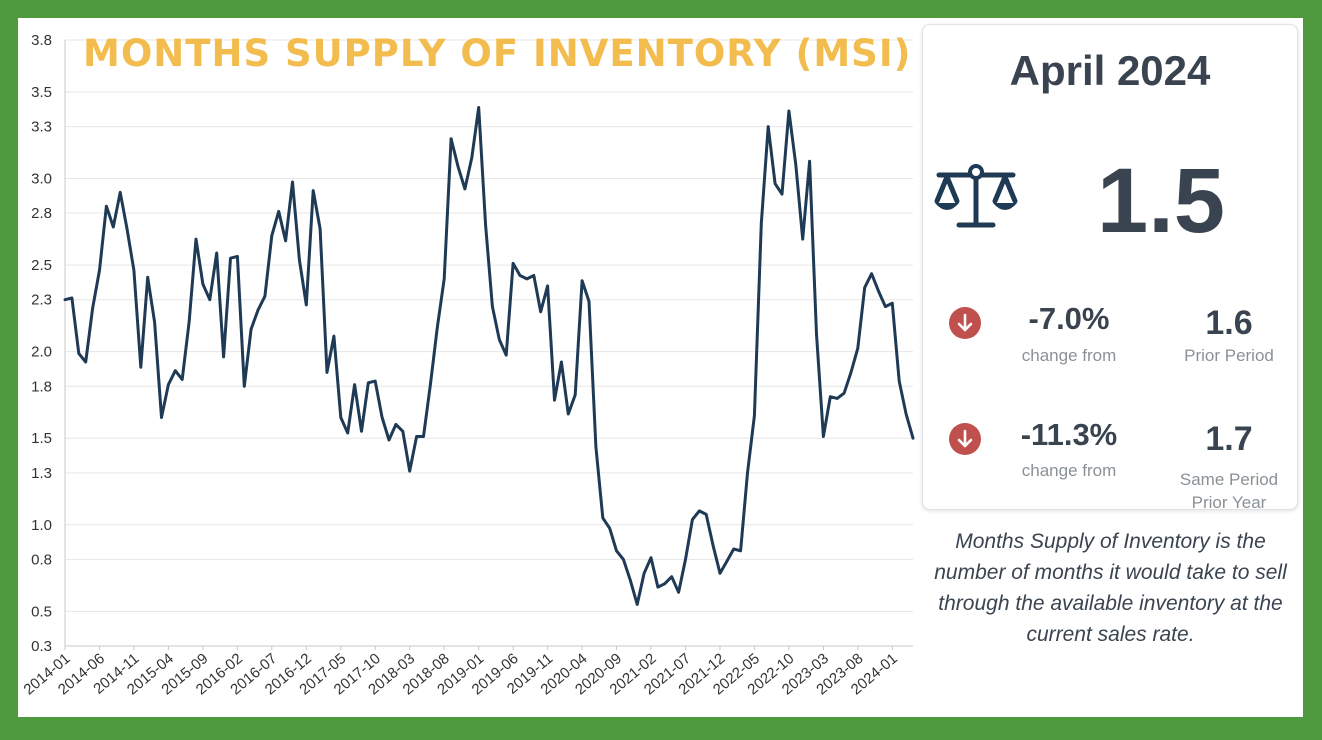  I want to click on y-tick-label: 0.3, so click(41, 646).